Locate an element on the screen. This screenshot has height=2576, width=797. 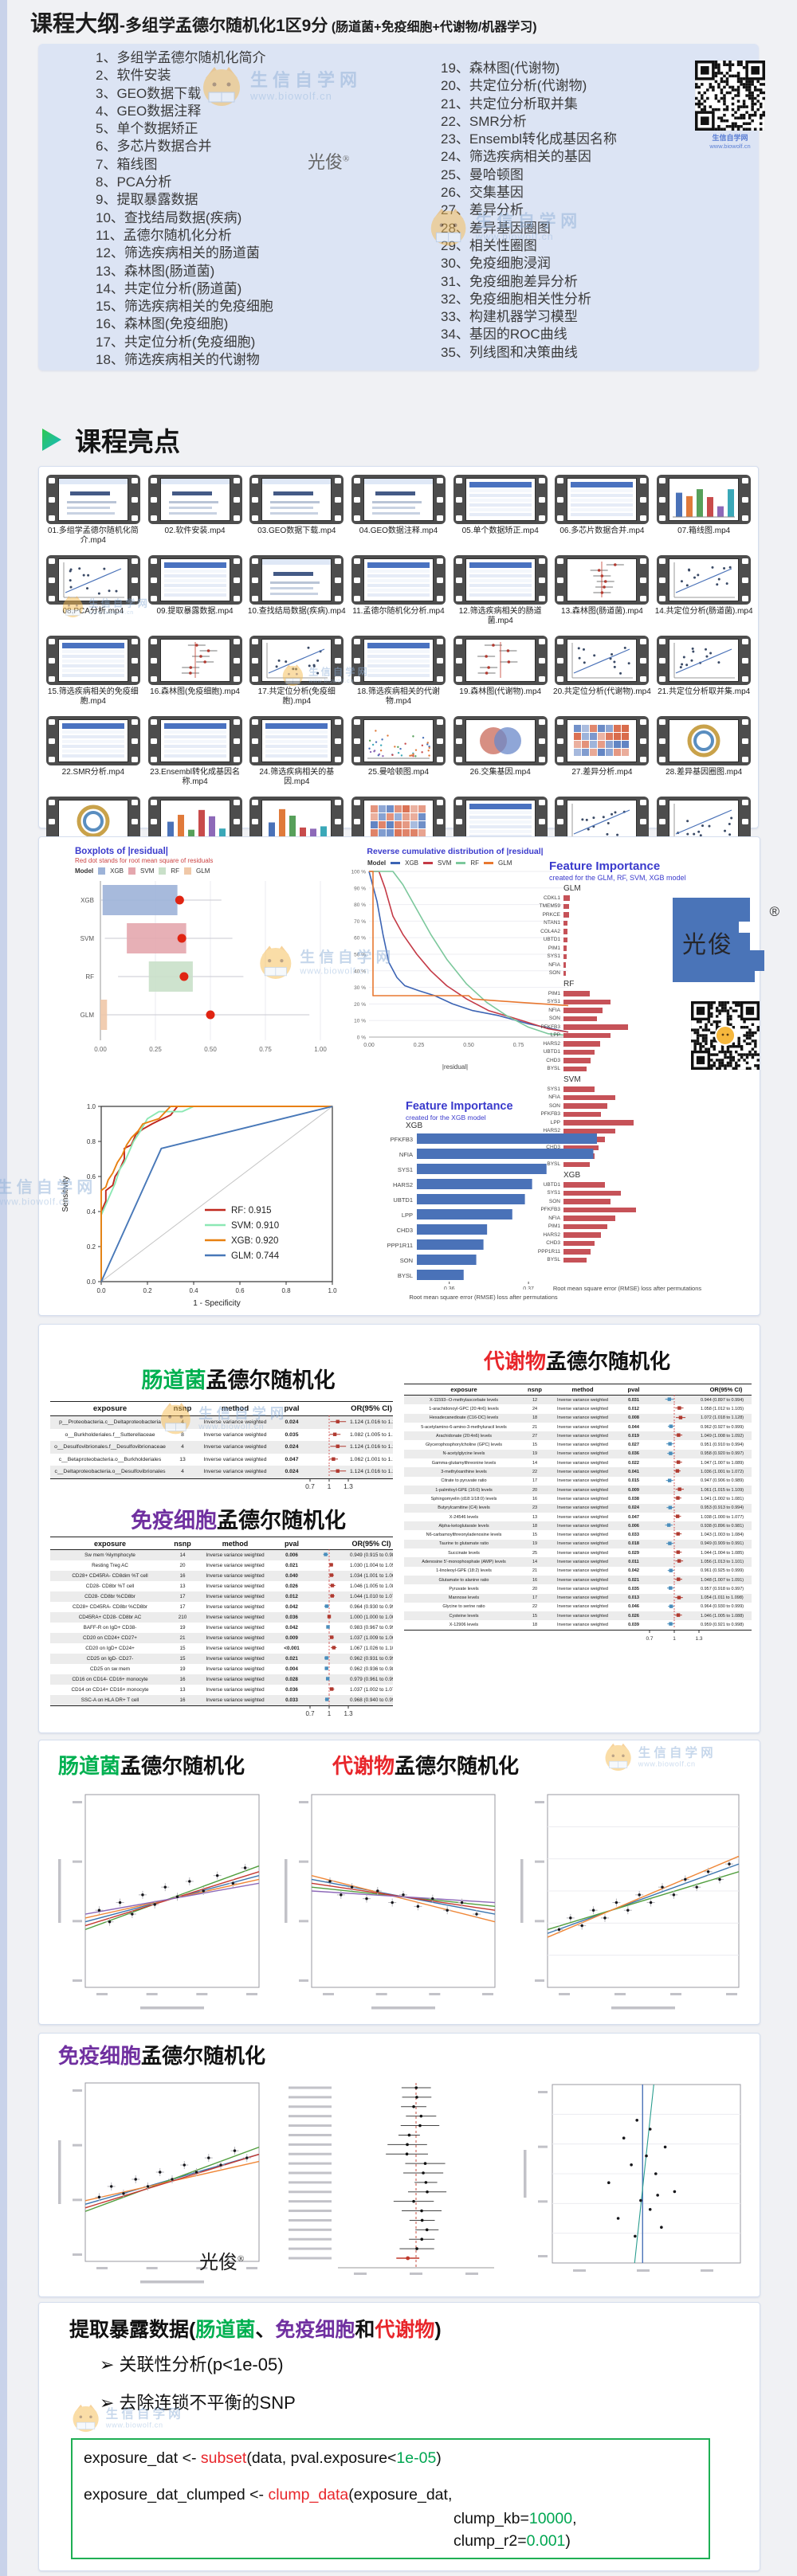
cell: Sphingomyelin (d18:1/18:0) levels is located at coordinates (464, 1498).